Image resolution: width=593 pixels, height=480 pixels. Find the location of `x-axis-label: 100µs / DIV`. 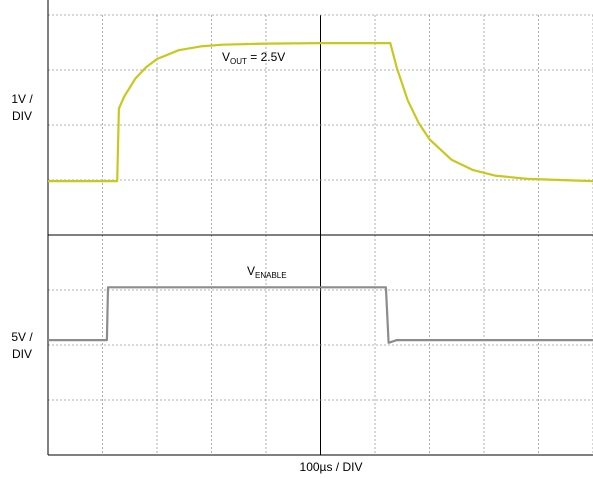

x-axis-label: 100µs / DIV is located at coordinates (331, 467).